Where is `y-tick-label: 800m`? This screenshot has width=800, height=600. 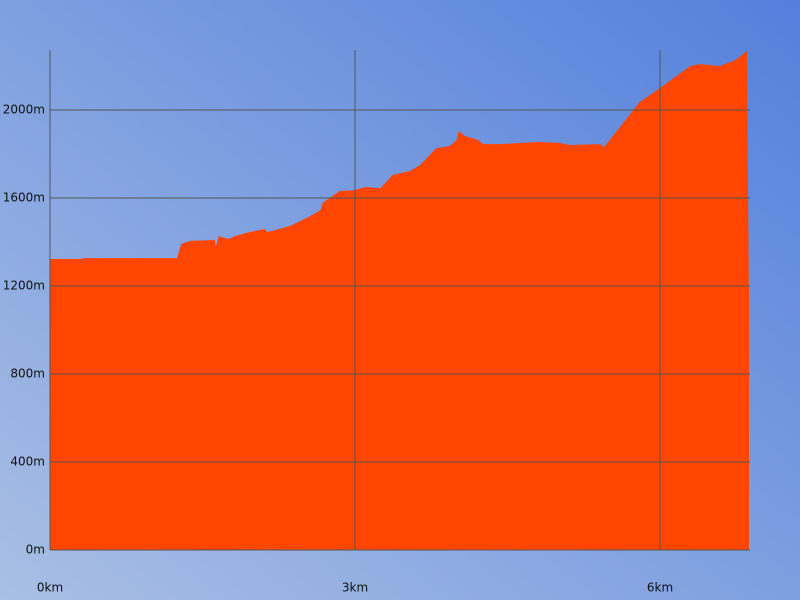 y-tick-label: 800m is located at coordinates (27, 374).